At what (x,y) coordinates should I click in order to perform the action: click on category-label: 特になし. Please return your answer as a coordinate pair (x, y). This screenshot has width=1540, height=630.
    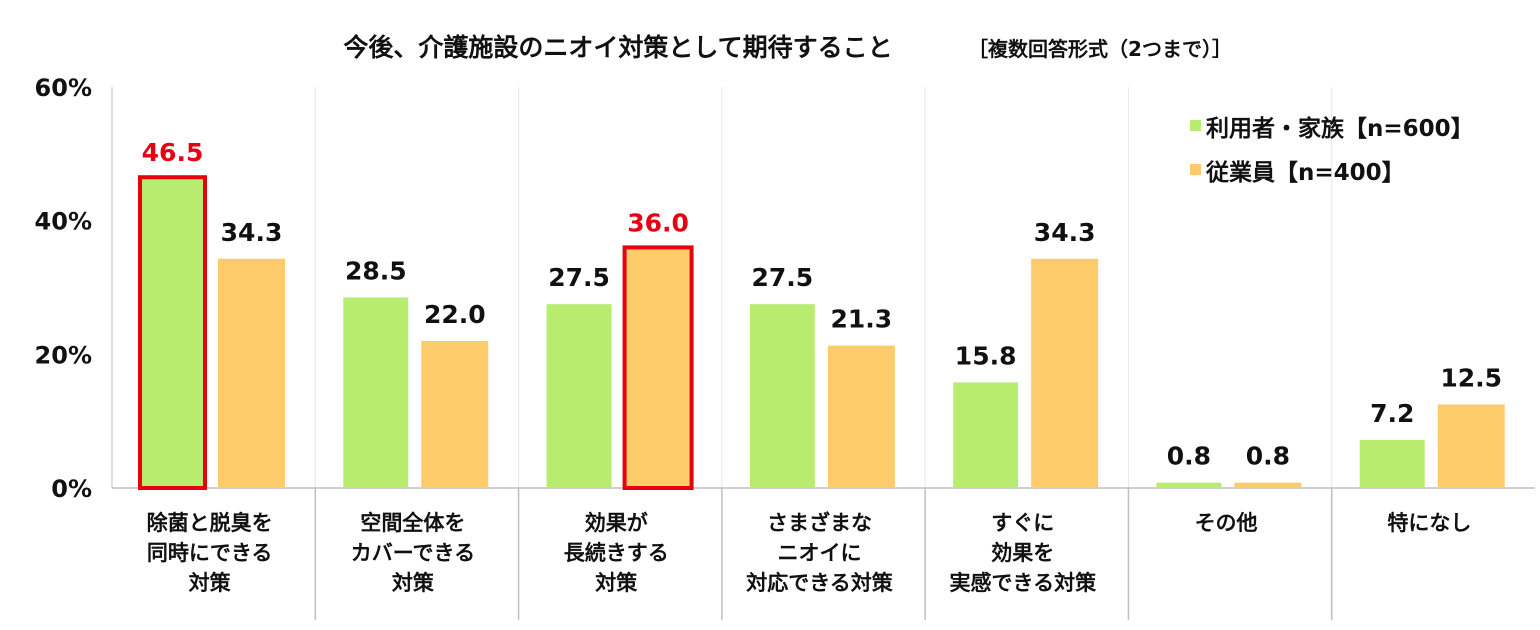
    Looking at the image, I should click on (1429, 523).